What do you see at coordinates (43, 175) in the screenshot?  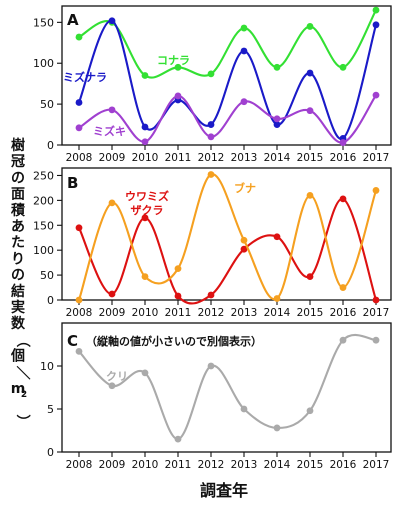 I see `y-tick-label: 250` at bounding box center [43, 175].